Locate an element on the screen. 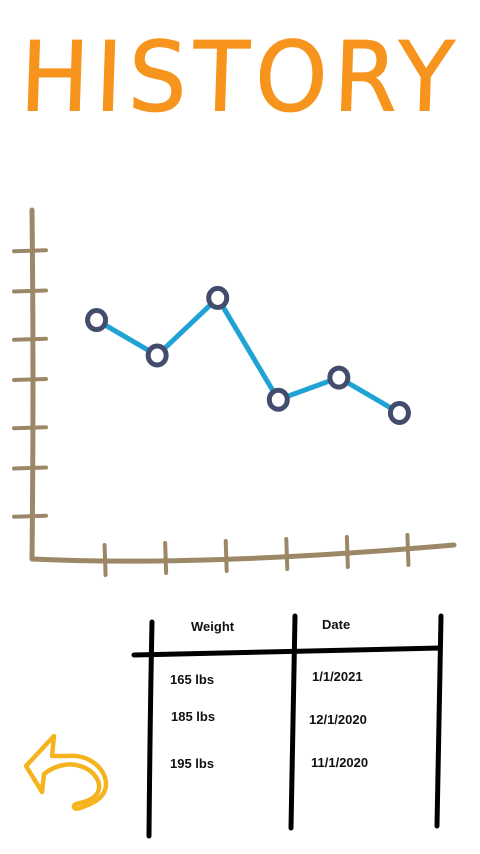  chart-points is located at coordinates (248, 355).